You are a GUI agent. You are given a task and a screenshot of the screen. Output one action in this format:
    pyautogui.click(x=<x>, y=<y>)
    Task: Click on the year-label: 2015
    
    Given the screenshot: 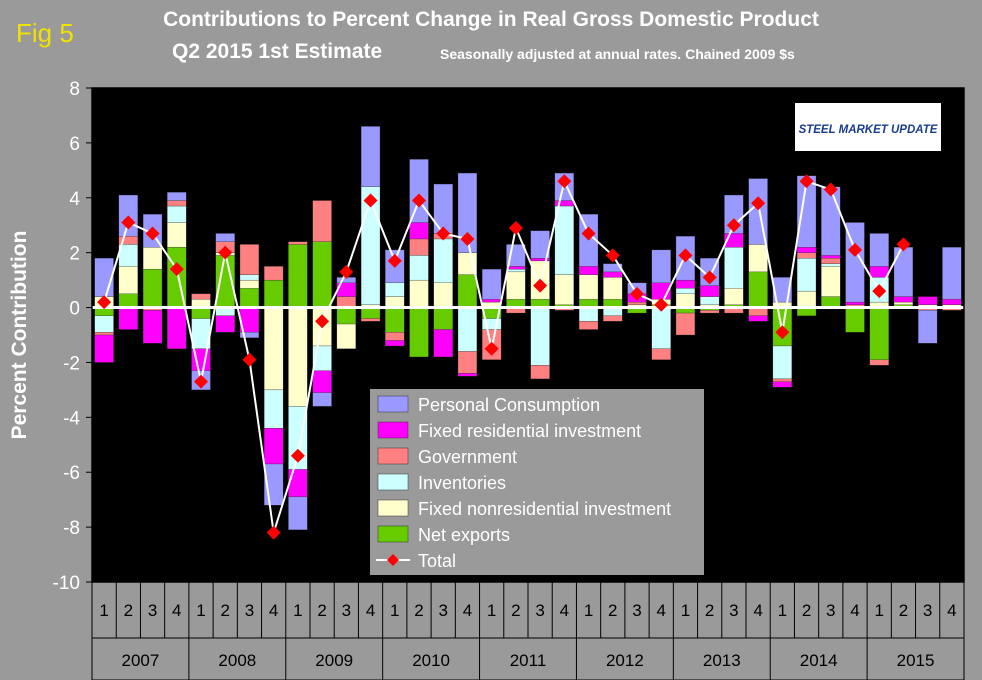 What is the action you would take?
    pyautogui.click(x=916, y=660)
    